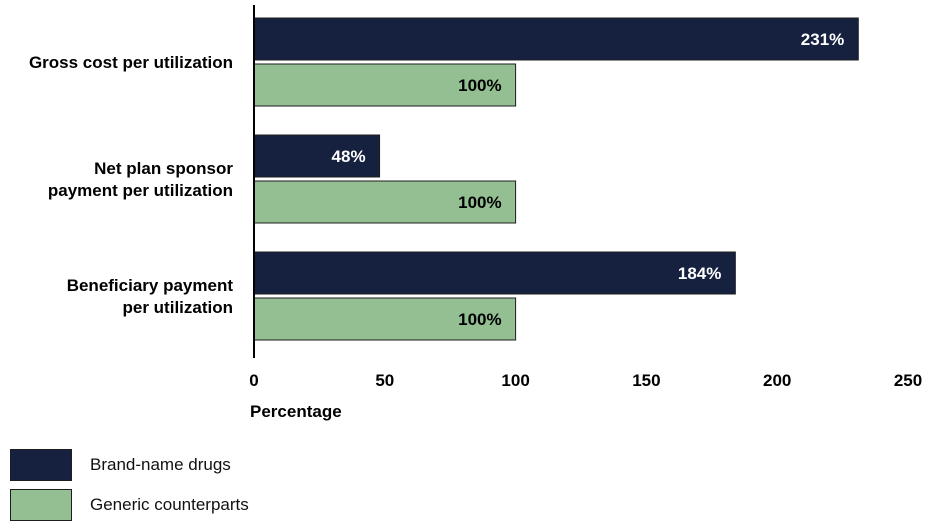  I want to click on legend-swatch-brand, so click(41, 465).